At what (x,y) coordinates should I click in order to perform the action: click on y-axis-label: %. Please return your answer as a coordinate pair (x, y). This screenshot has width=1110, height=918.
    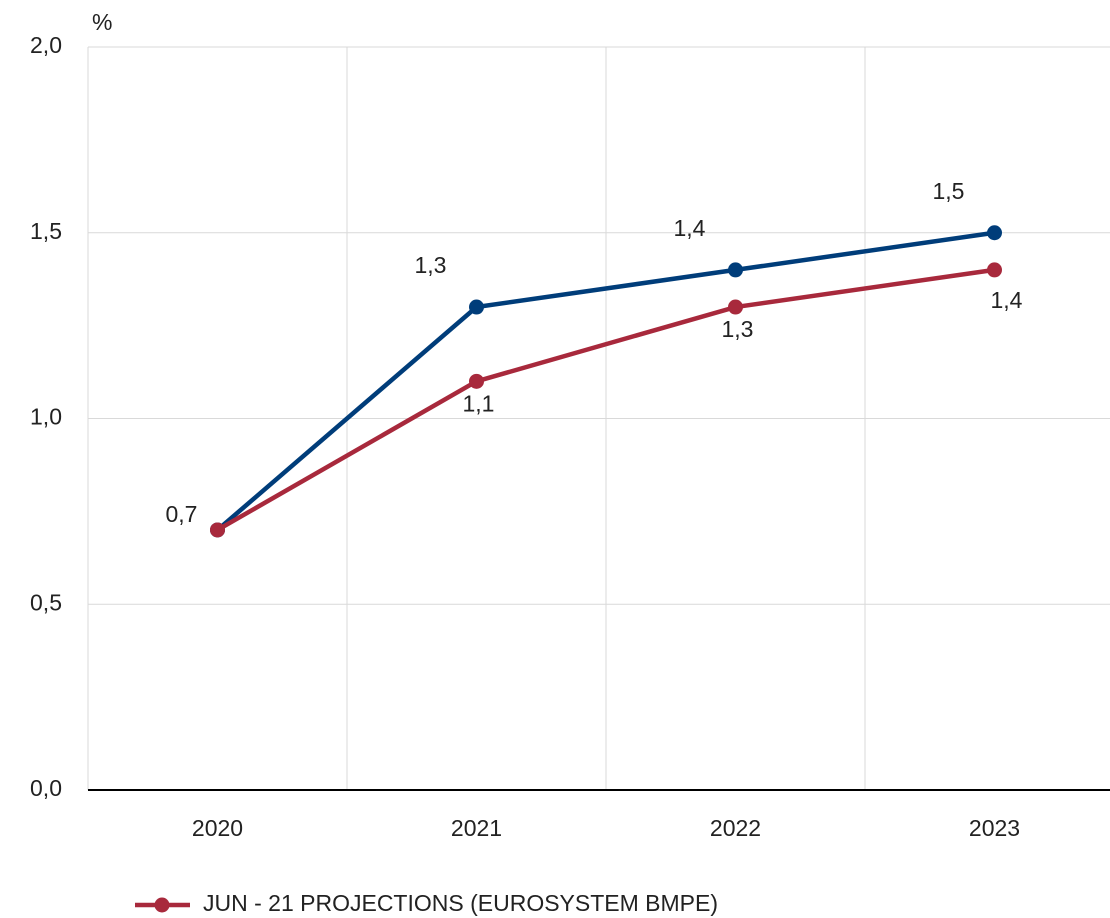
    Looking at the image, I should click on (102, 22).